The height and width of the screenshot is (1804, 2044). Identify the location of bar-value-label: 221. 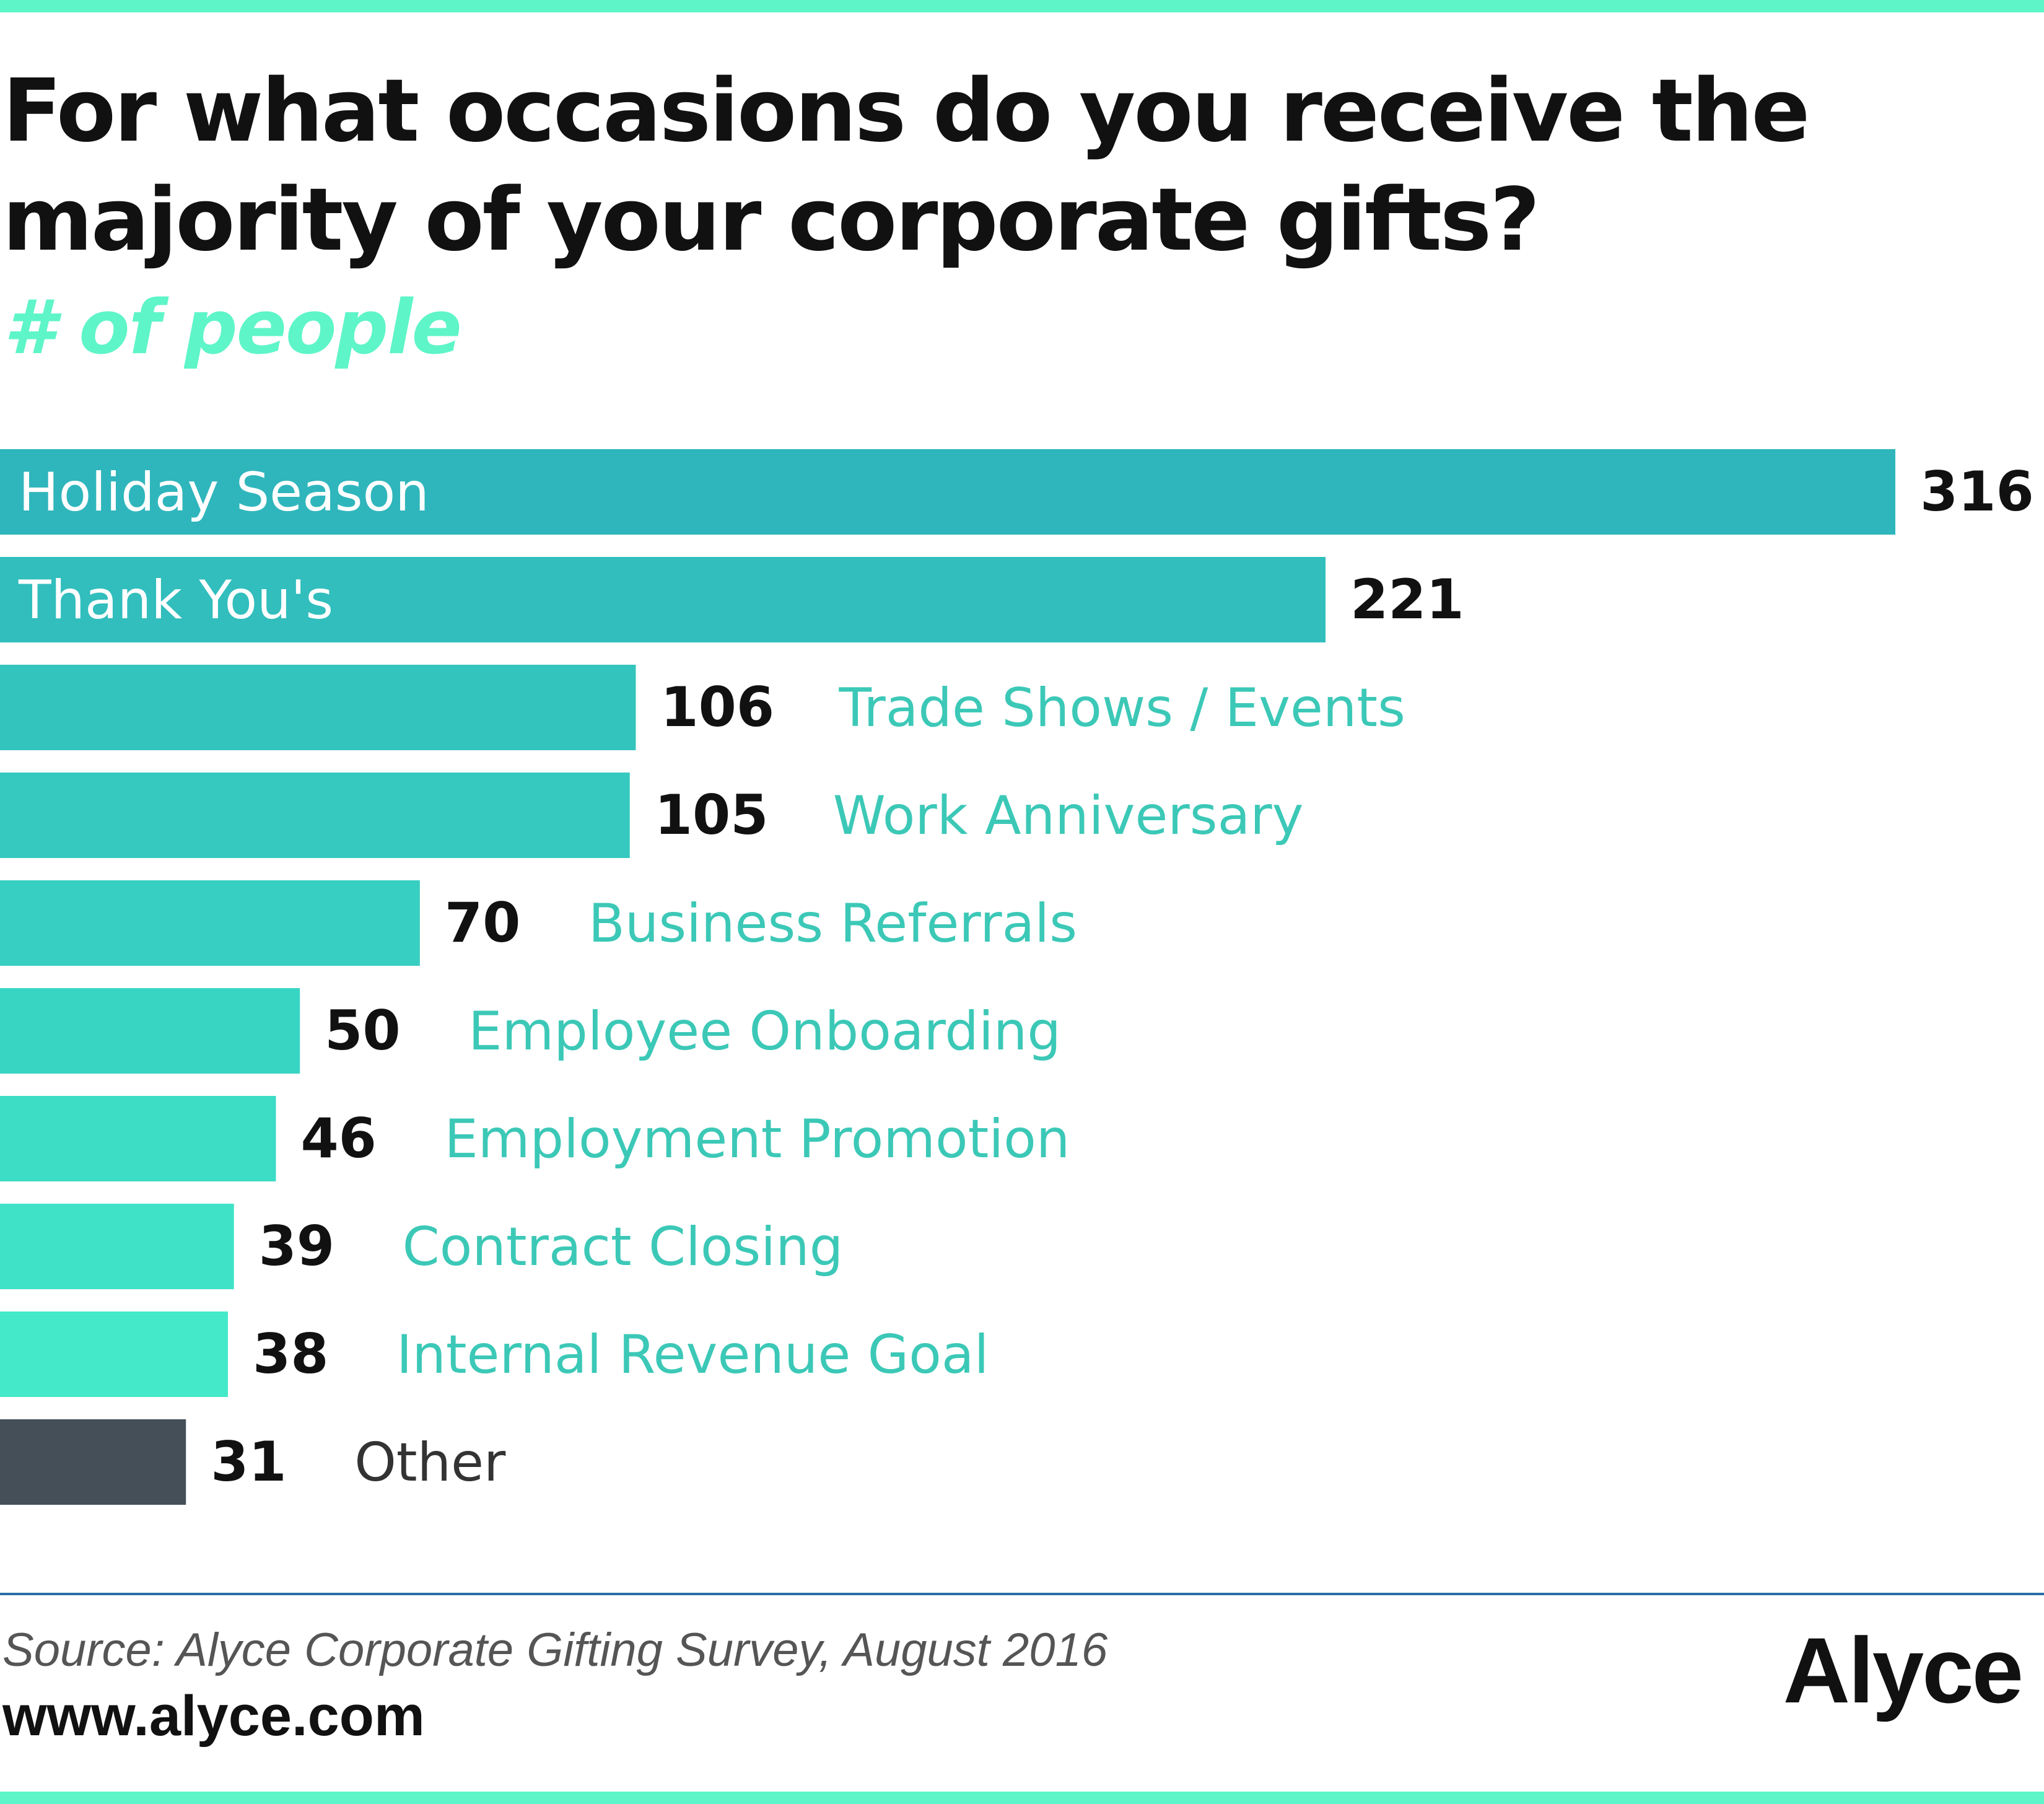
(1407, 599).